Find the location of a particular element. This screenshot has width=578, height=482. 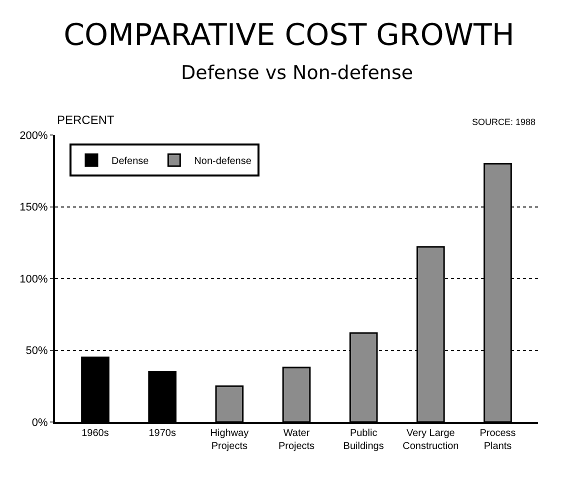

x-tick-label: 1970s is located at coordinates (162, 433).